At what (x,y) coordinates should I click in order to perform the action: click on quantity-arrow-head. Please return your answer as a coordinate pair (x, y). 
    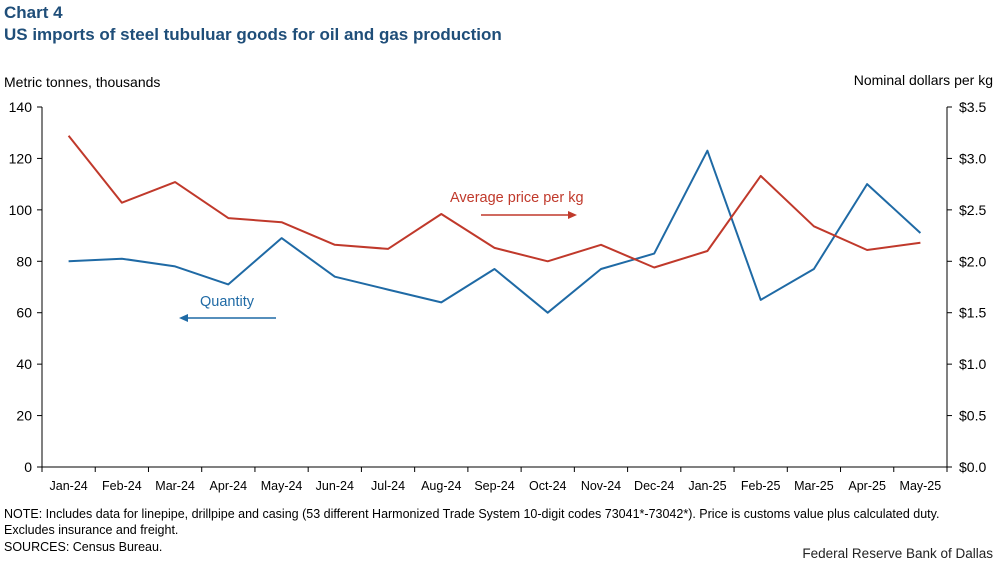
    Looking at the image, I should click on (183, 318).